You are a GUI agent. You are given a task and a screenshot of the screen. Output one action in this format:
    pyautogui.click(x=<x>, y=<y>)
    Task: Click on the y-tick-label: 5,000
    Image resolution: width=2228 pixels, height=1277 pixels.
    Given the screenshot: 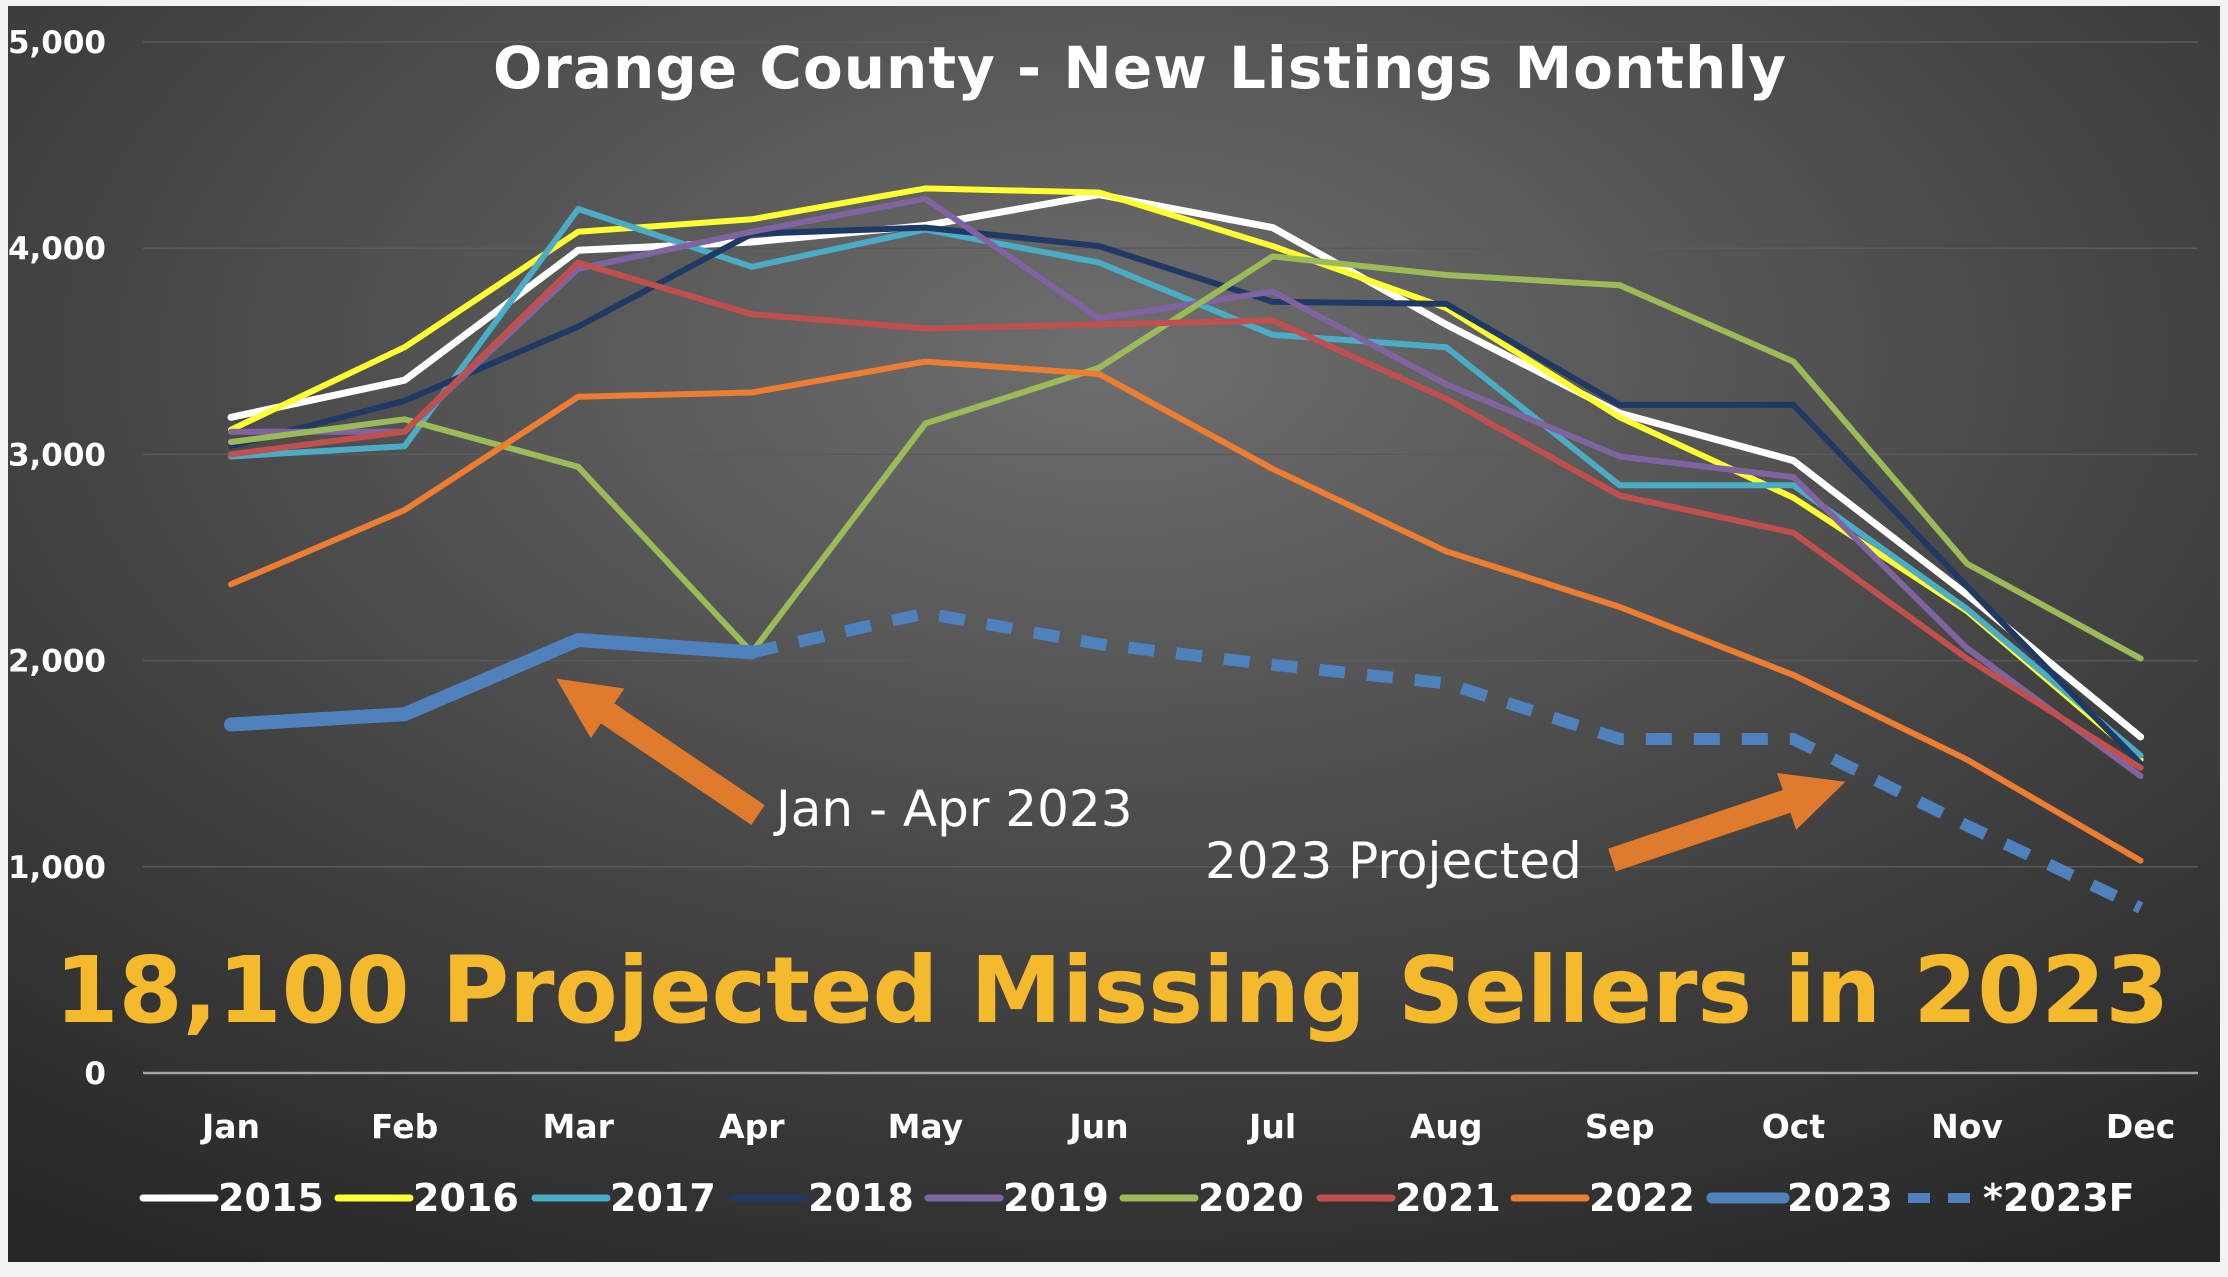 What is the action you would take?
    pyautogui.click(x=57, y=43)
    